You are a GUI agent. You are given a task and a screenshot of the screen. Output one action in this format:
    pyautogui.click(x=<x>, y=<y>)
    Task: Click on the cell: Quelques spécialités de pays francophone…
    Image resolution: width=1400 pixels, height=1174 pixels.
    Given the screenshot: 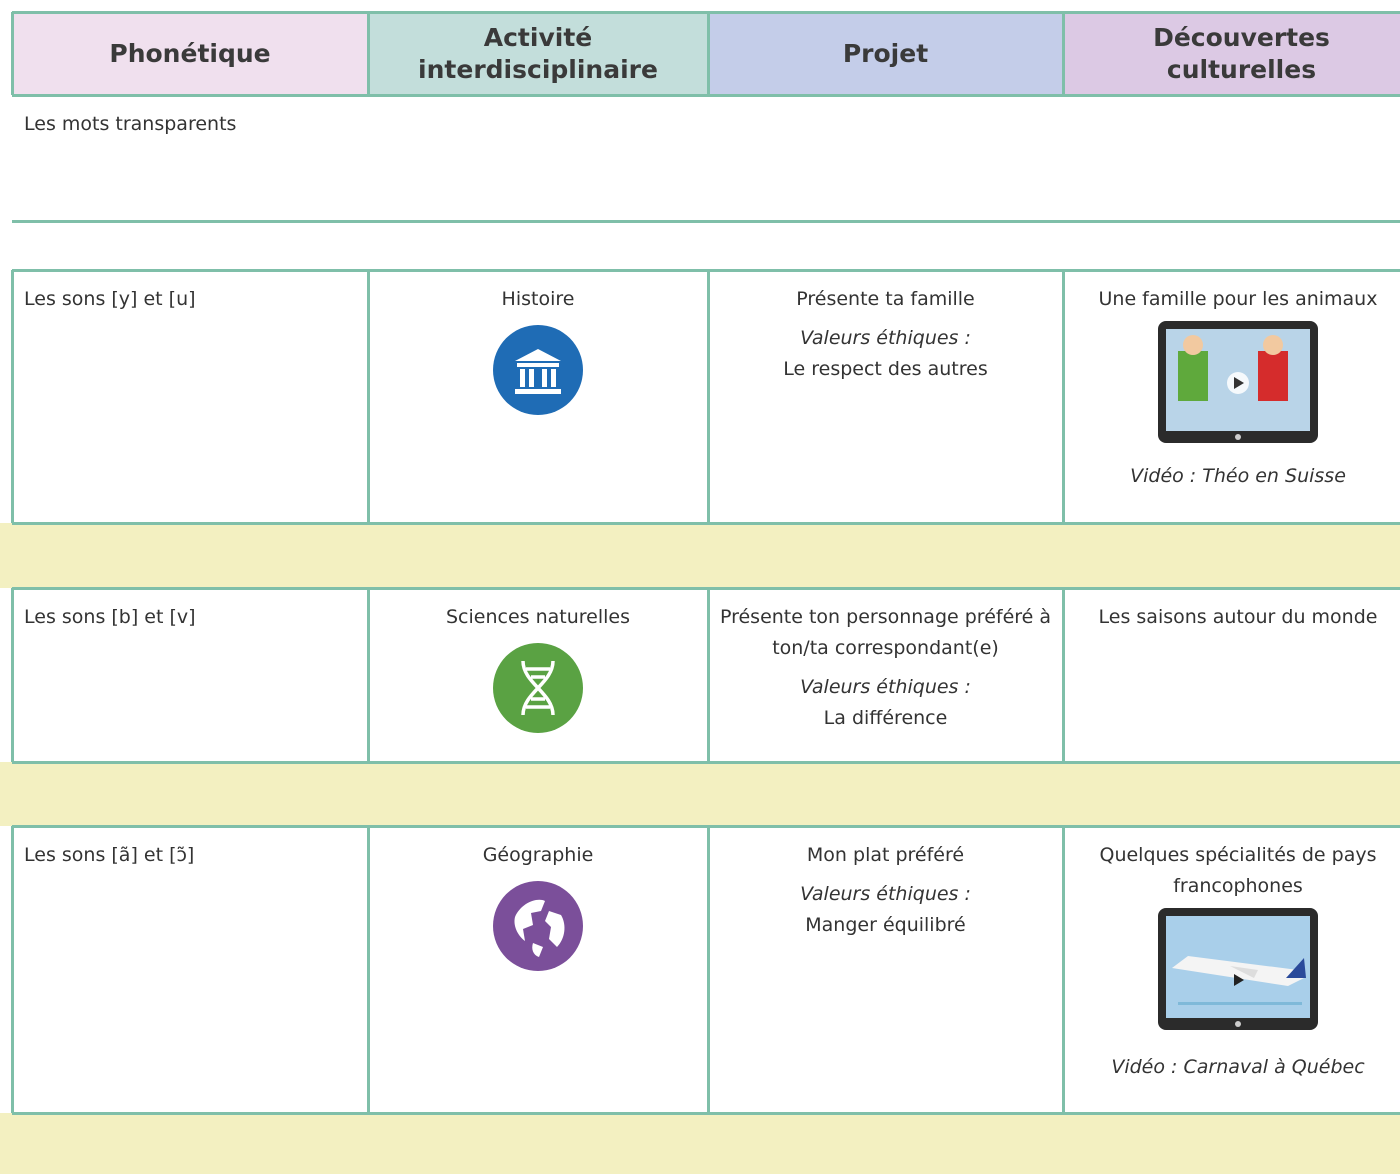 What is the action you would take?
    pyautogui.click(x=1231, y=969)
    